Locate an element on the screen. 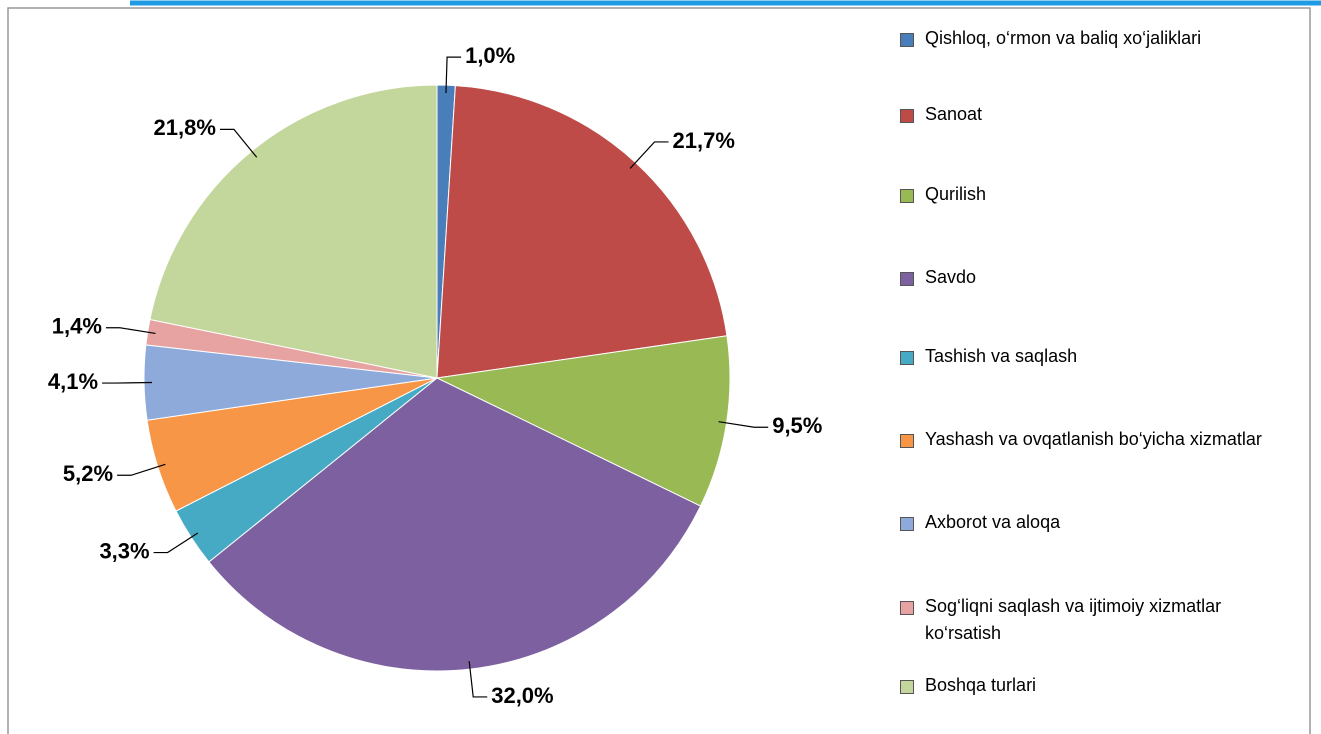  data-label: 21,8% is located at coordinates (185, 127).